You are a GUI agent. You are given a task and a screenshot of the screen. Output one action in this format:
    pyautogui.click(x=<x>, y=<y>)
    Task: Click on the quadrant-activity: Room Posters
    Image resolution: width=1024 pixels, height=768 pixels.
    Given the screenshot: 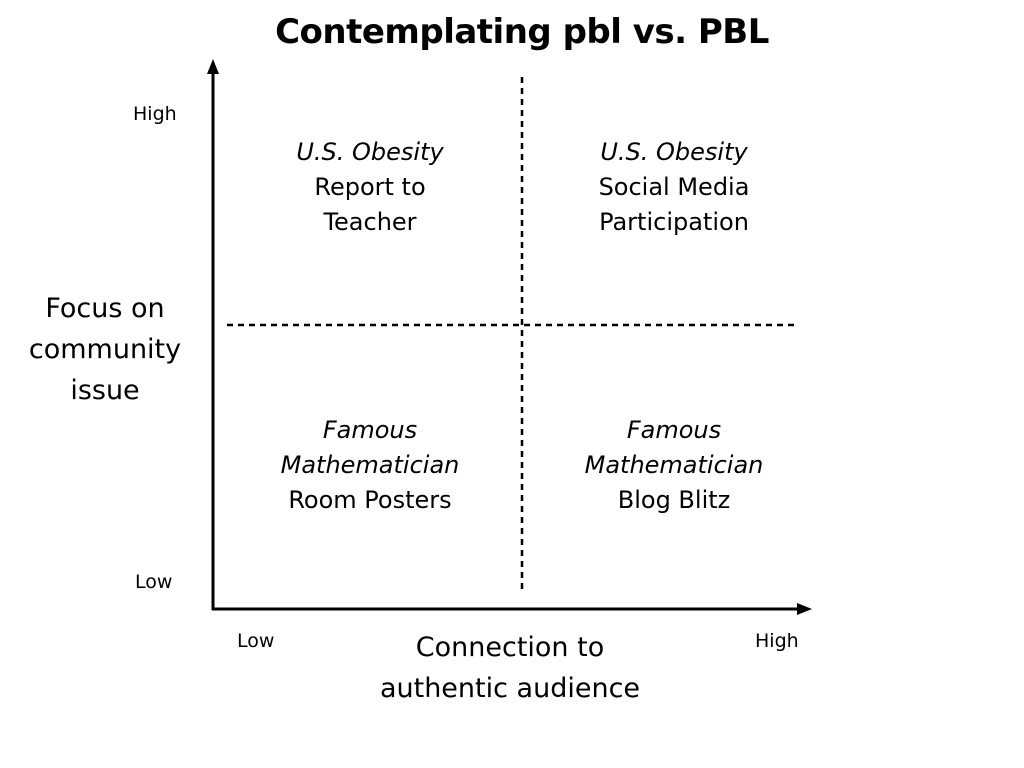 What is the action you would take?
    pyautogui.click(x=370, y=500)
    